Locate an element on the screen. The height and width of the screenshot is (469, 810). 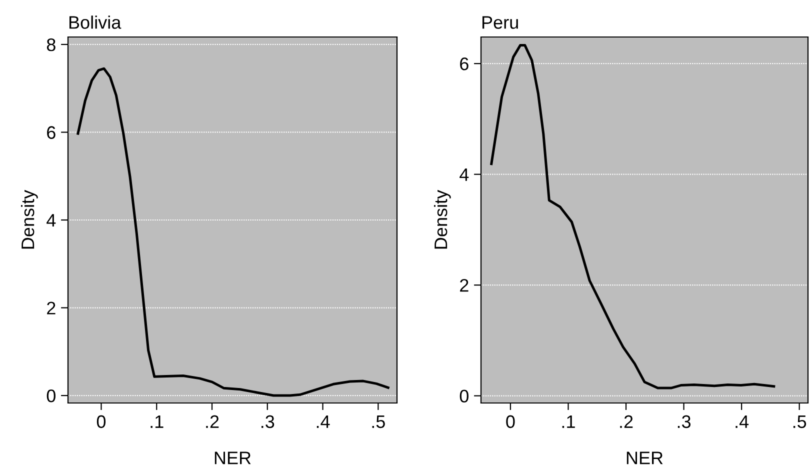
y-tick-label: 8 is located at coordinates (51, 45).